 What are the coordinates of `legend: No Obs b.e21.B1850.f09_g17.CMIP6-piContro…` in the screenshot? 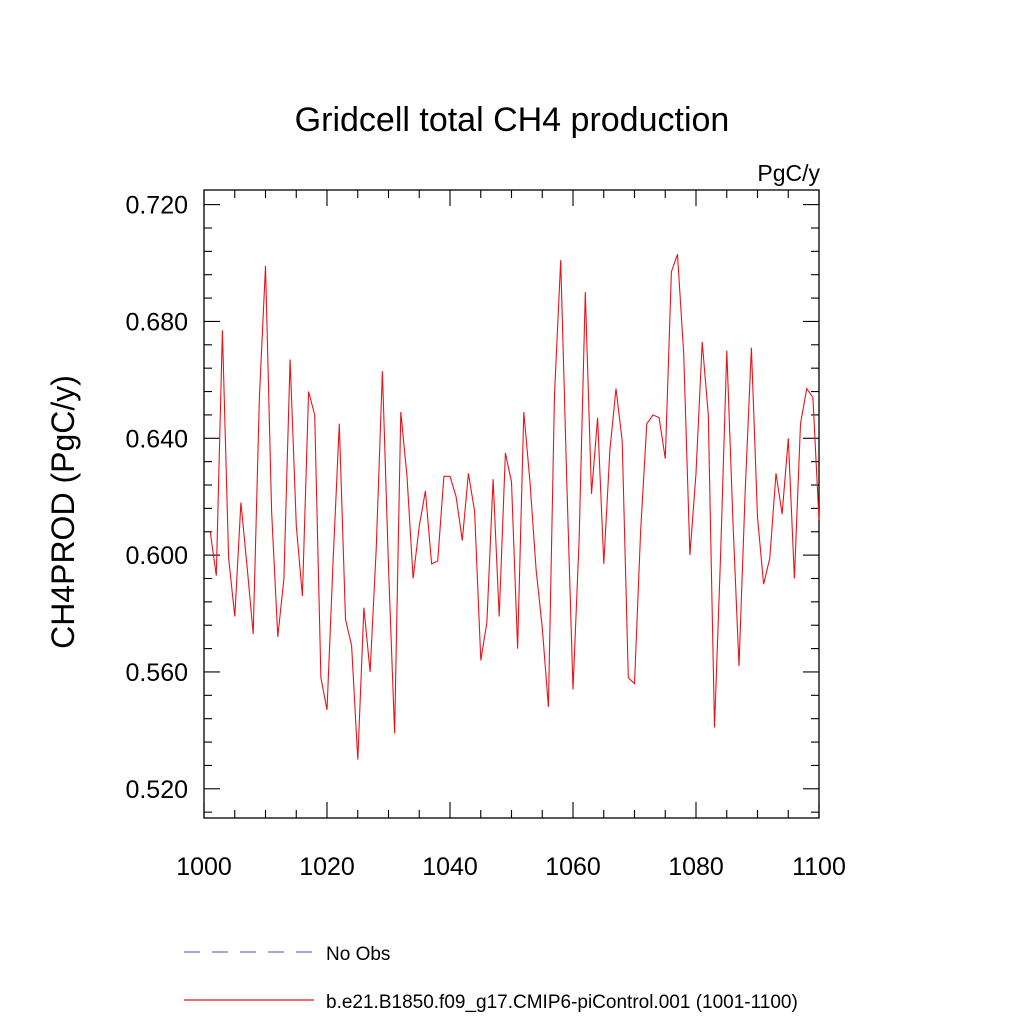 It's located at (491, 978).